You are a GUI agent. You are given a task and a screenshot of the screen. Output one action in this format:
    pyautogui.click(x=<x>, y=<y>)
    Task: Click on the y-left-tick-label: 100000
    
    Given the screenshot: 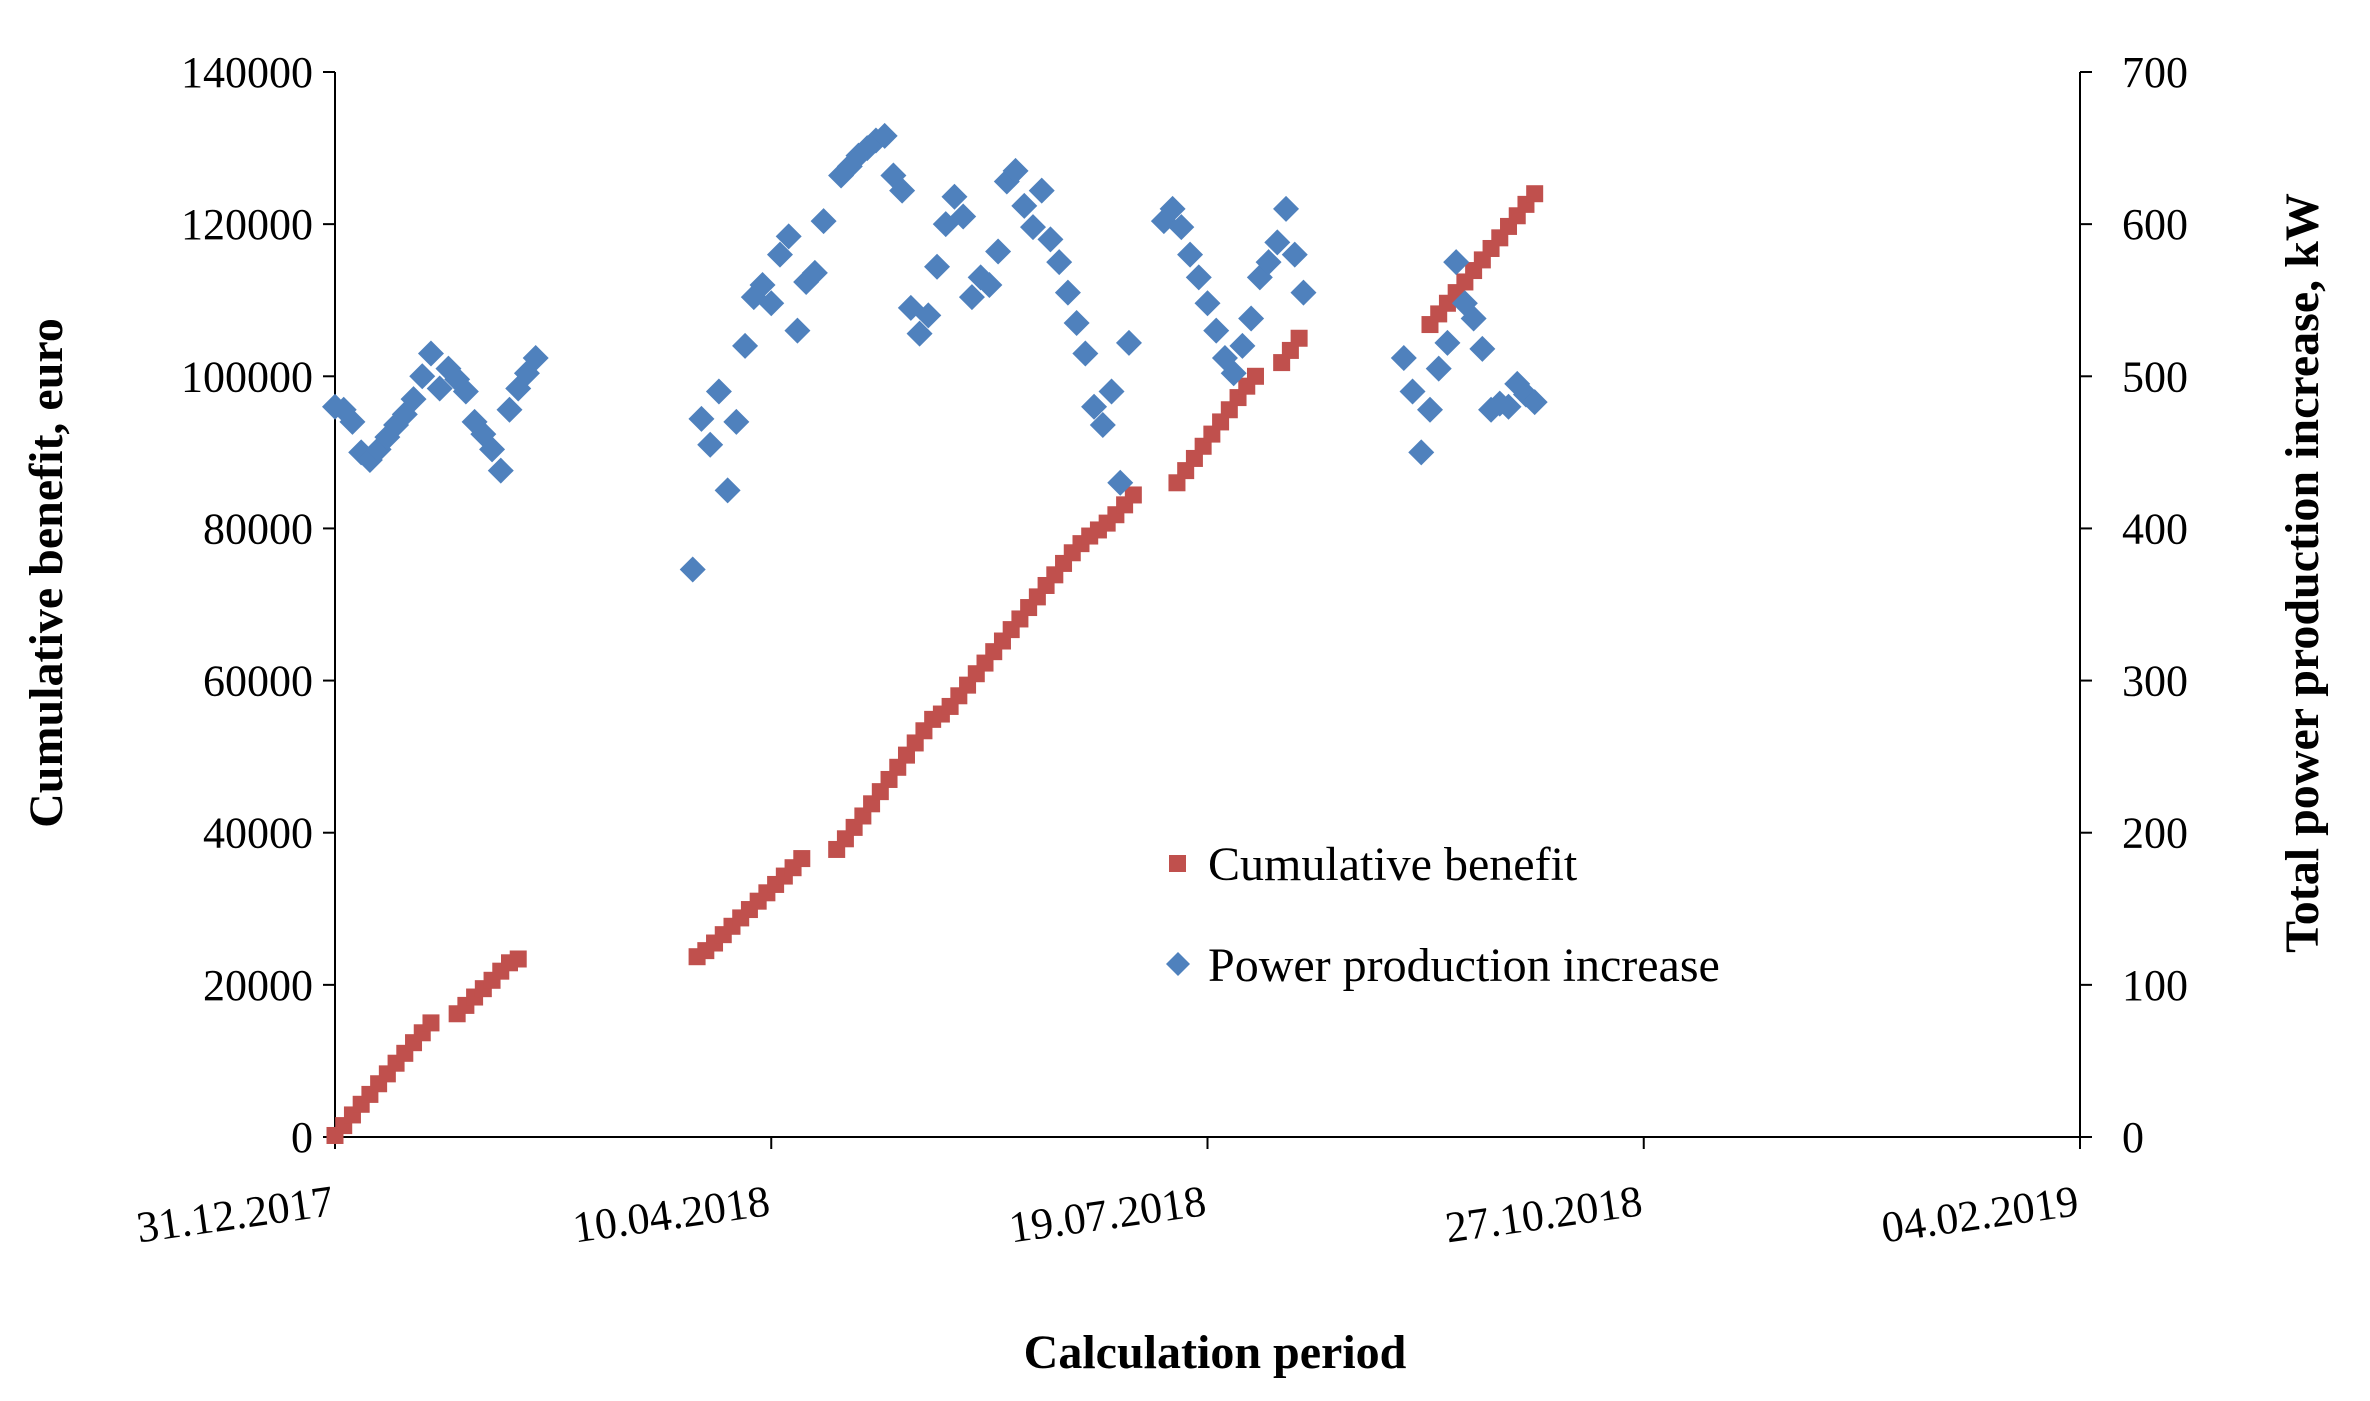 What is the action you would take?
    pyautogui.click(x=247, y=376)
    